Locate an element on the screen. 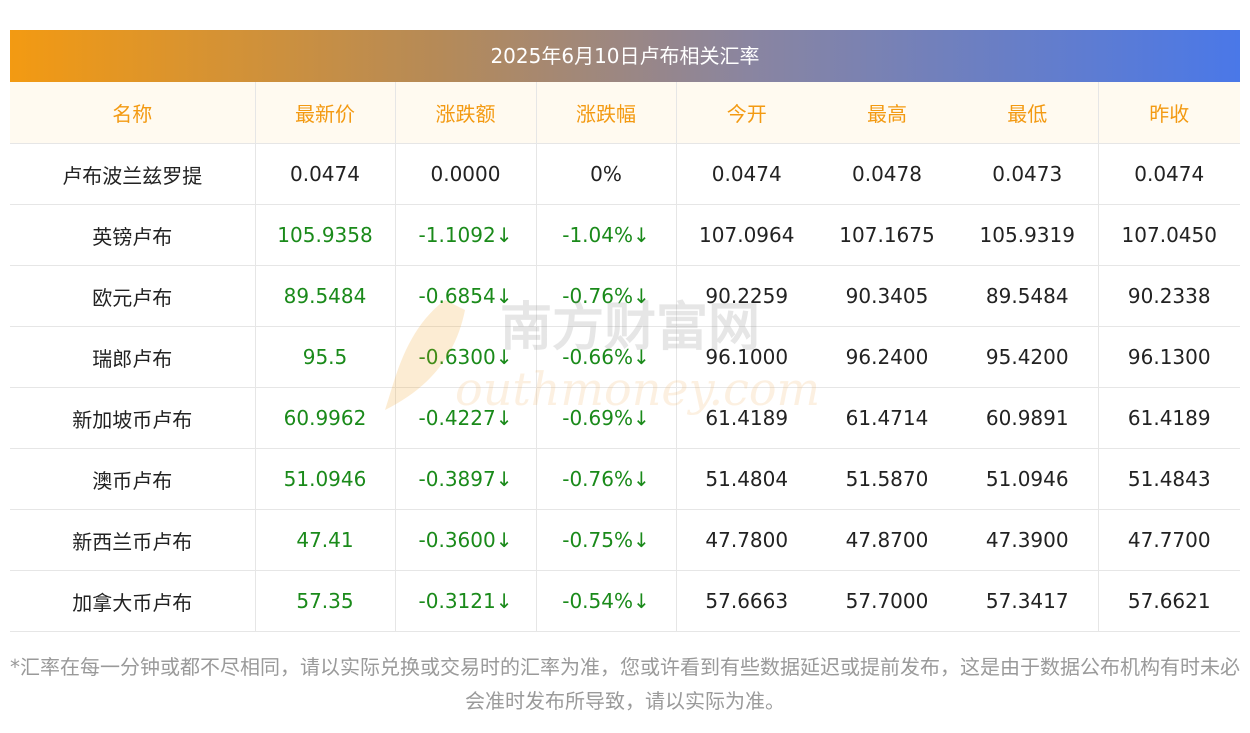 This screenshot has width=1250, height=733. header-prev-close: 昨收 is located at coordinates (1169, 113).